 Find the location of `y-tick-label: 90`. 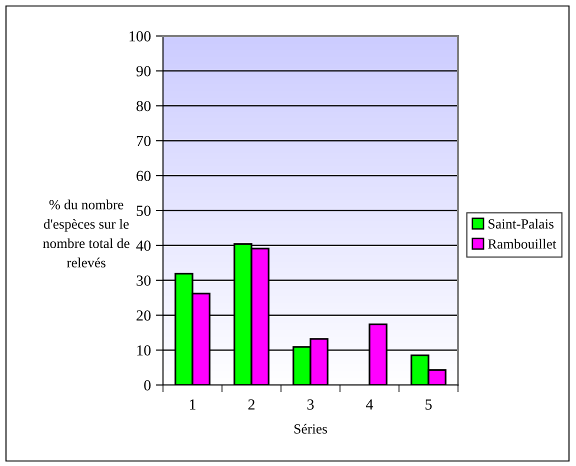

y-tick-label: 90 is located at coordinates (143, 71).